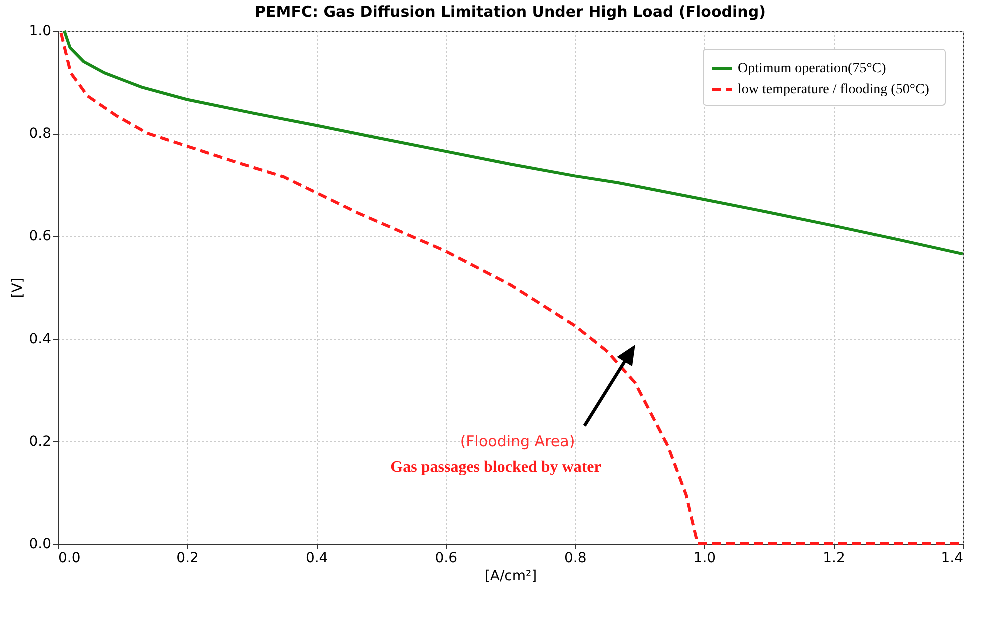 This screenshot has height=618, width=1000. What do you see at coordinates (40, 544) in the screenshot?
I see `y-tick-label: 0.0` at bounding box center [40, 544].